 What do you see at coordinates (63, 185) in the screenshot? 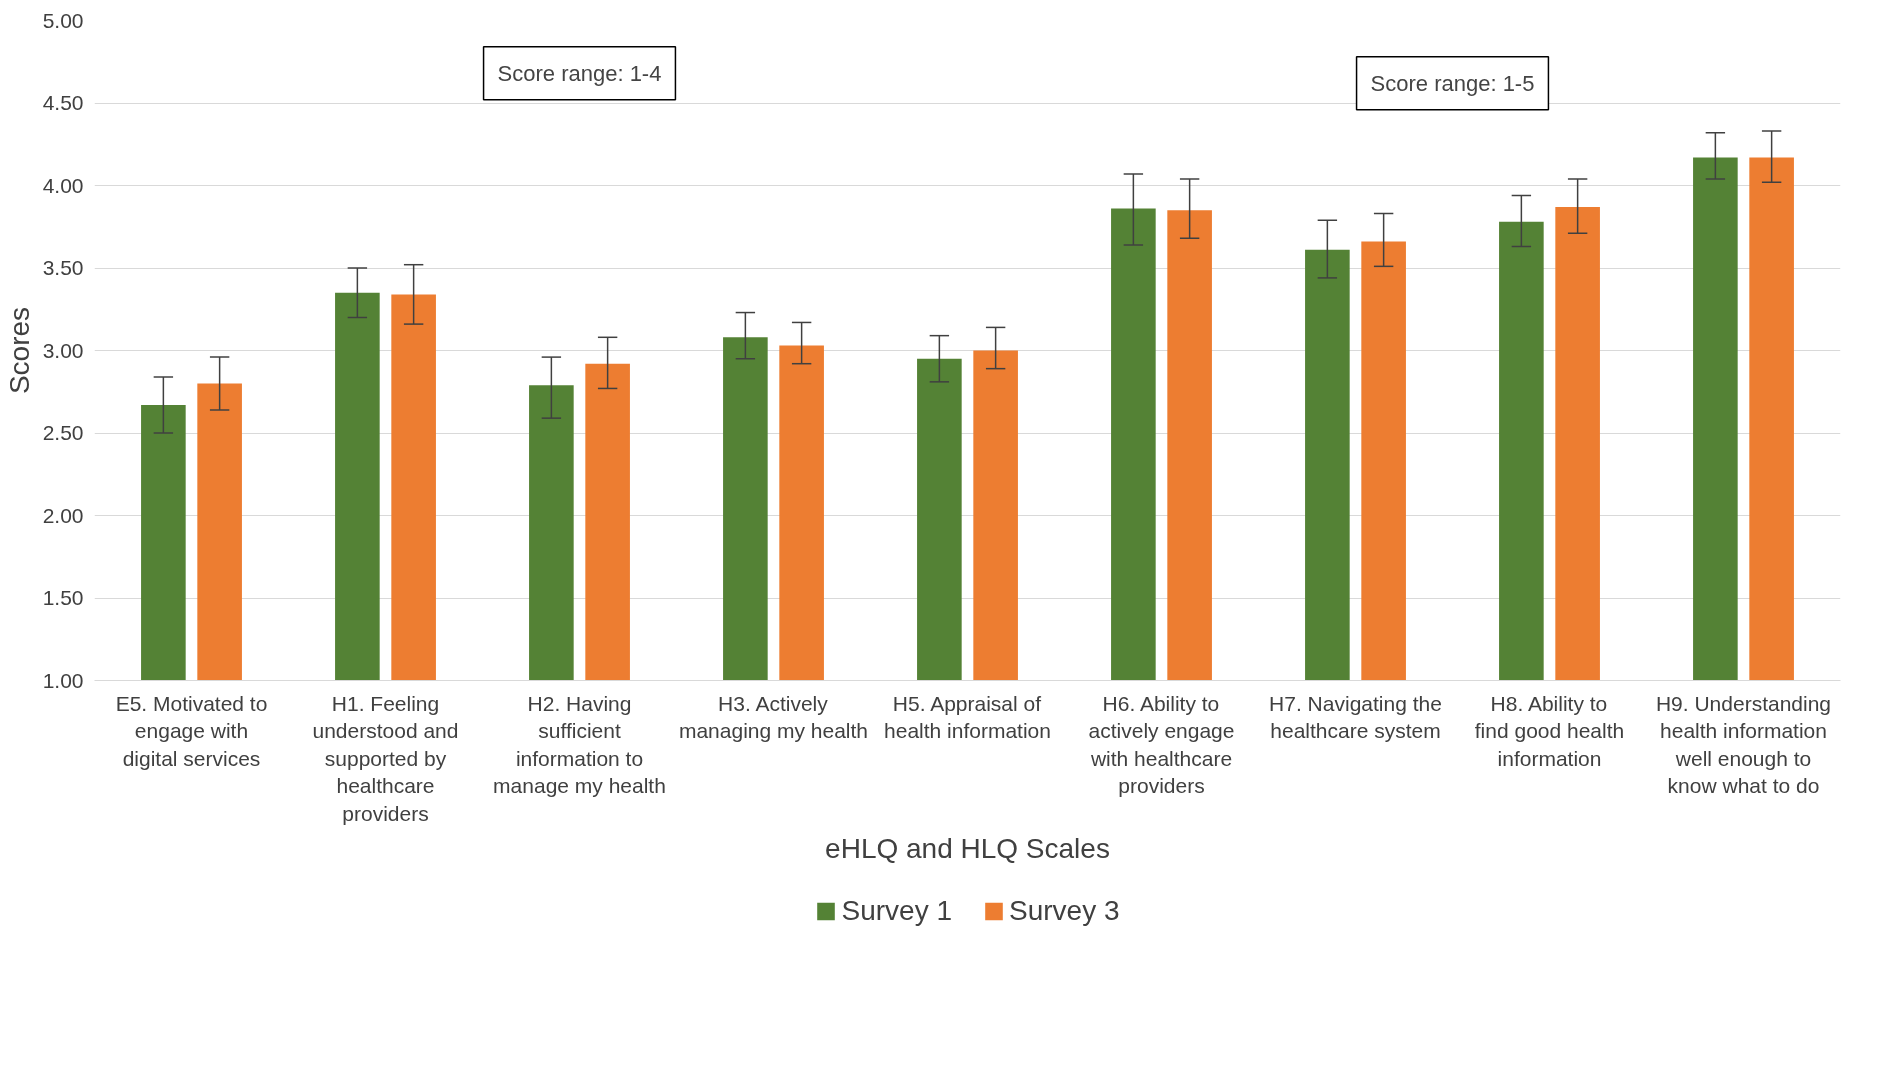
I see `y-tick-label: 4.00` at bounding box center [63, 185].